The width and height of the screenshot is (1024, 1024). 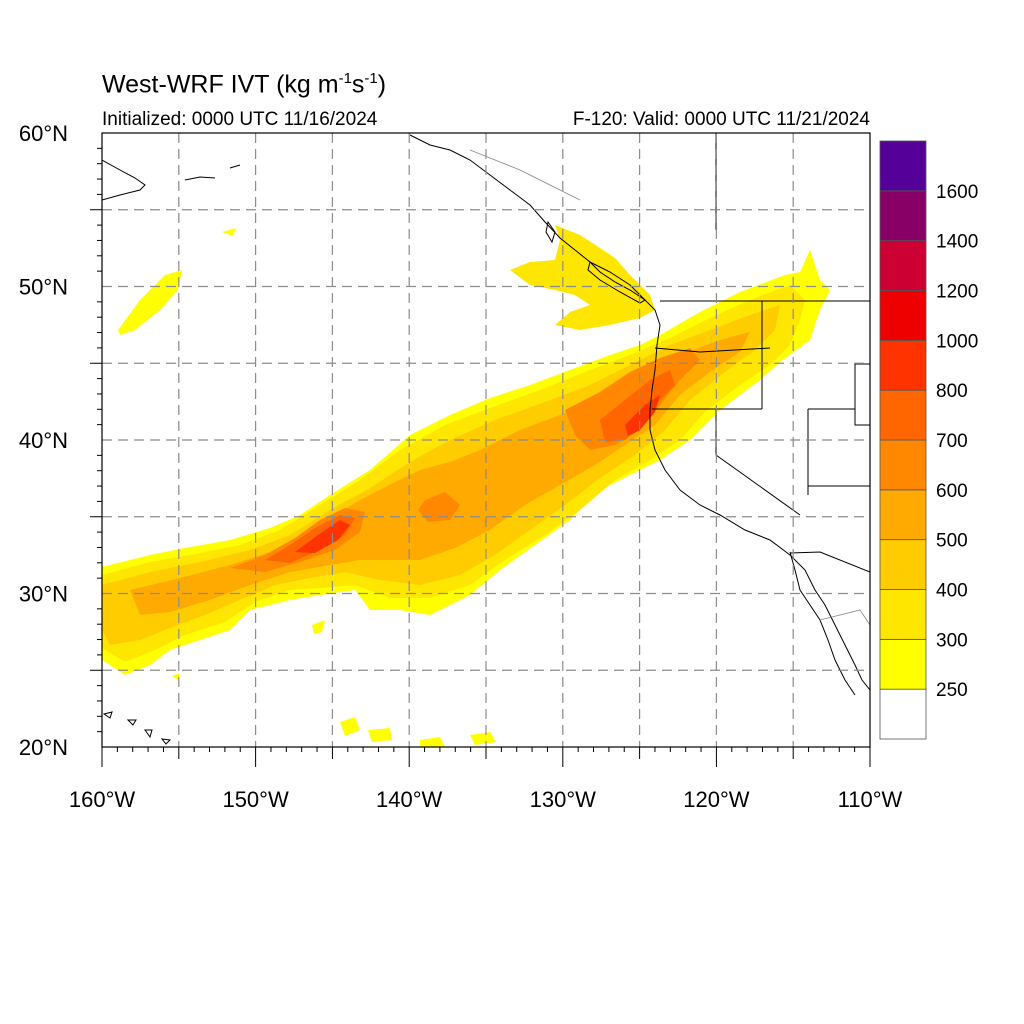 I want to click on lon-label: 120°W, so click(x=716, y=799).